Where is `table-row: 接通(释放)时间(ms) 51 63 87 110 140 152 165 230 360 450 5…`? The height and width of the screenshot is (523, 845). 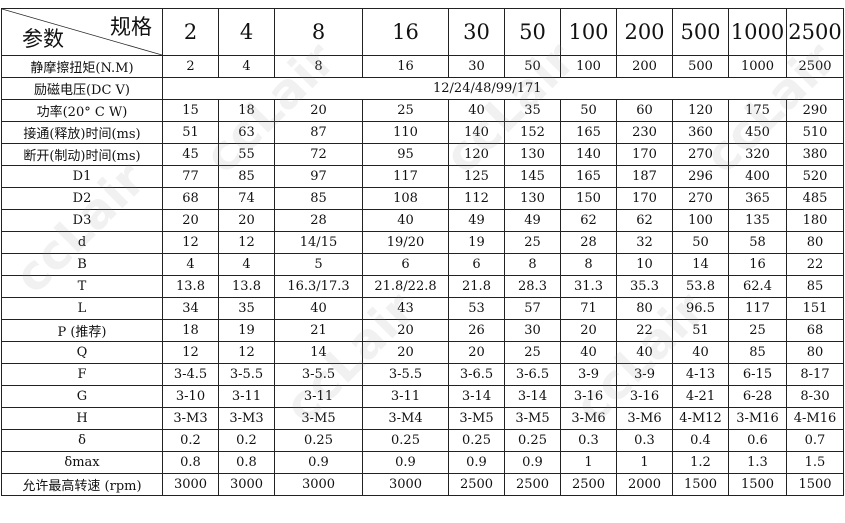
table-row: 接通(释放)时间(ms) 51 63 87 110 140 152 165 230 360 450 5… is located at coordinates (422, 132).